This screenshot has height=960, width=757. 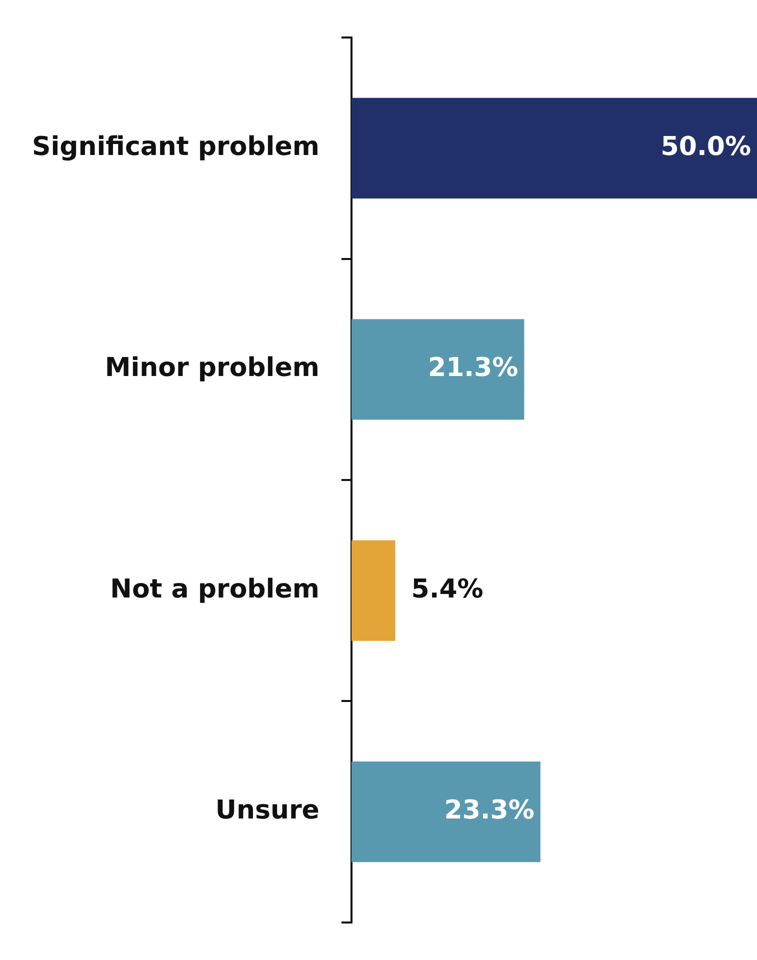 I want to click on y-tick-label: Unsure, so click(x=267, y=811).